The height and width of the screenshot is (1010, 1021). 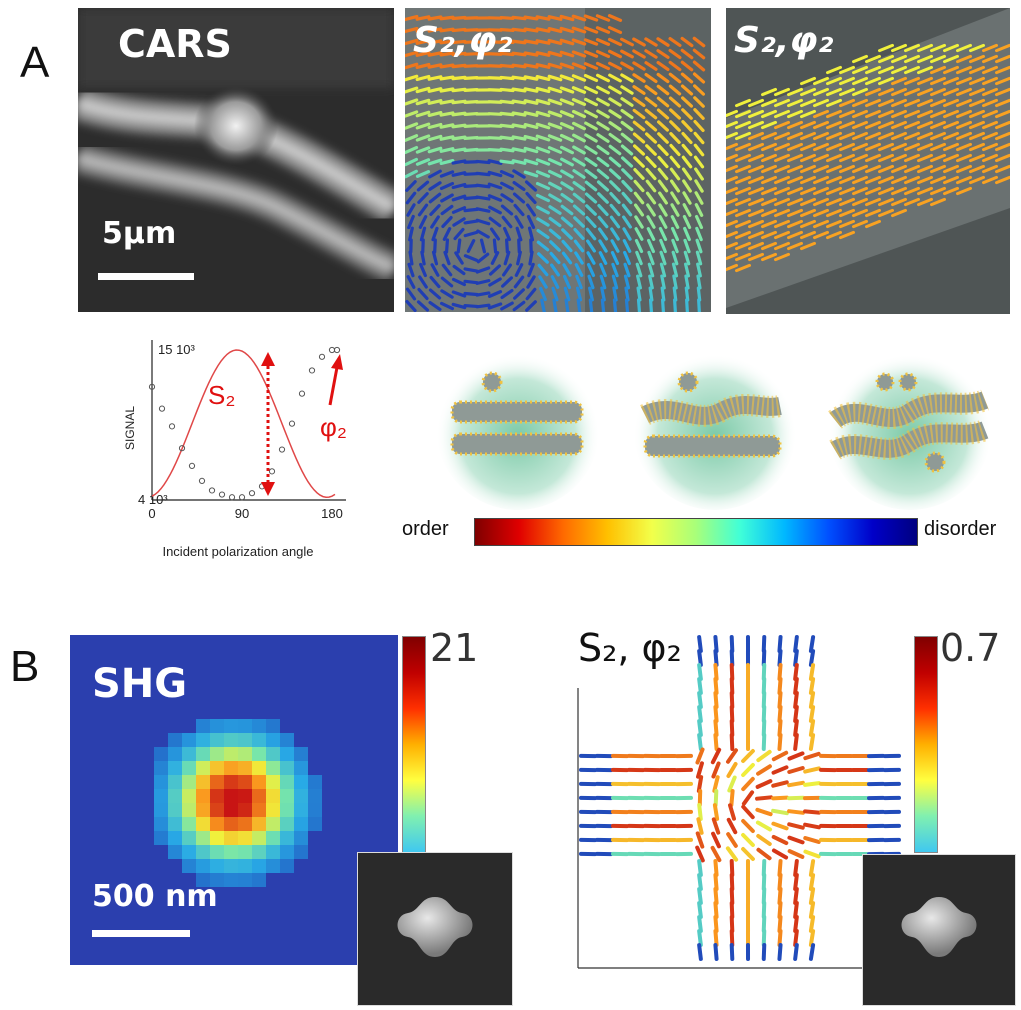 I want to click on disorder-label: disorder, so click(x=960, y=529).